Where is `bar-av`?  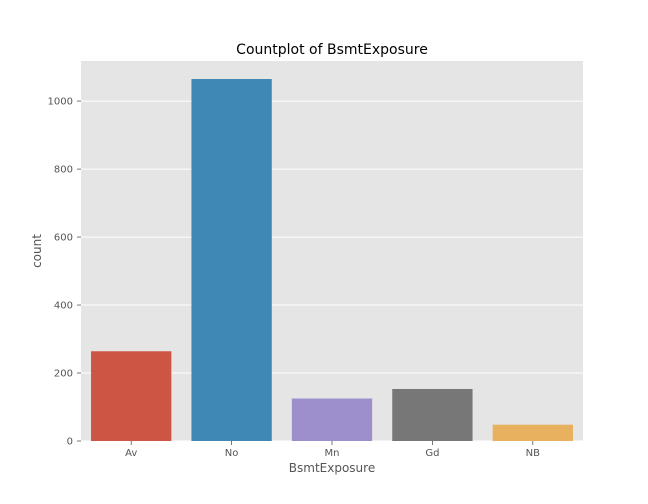 bar-av is located at coordinates (131, 396).